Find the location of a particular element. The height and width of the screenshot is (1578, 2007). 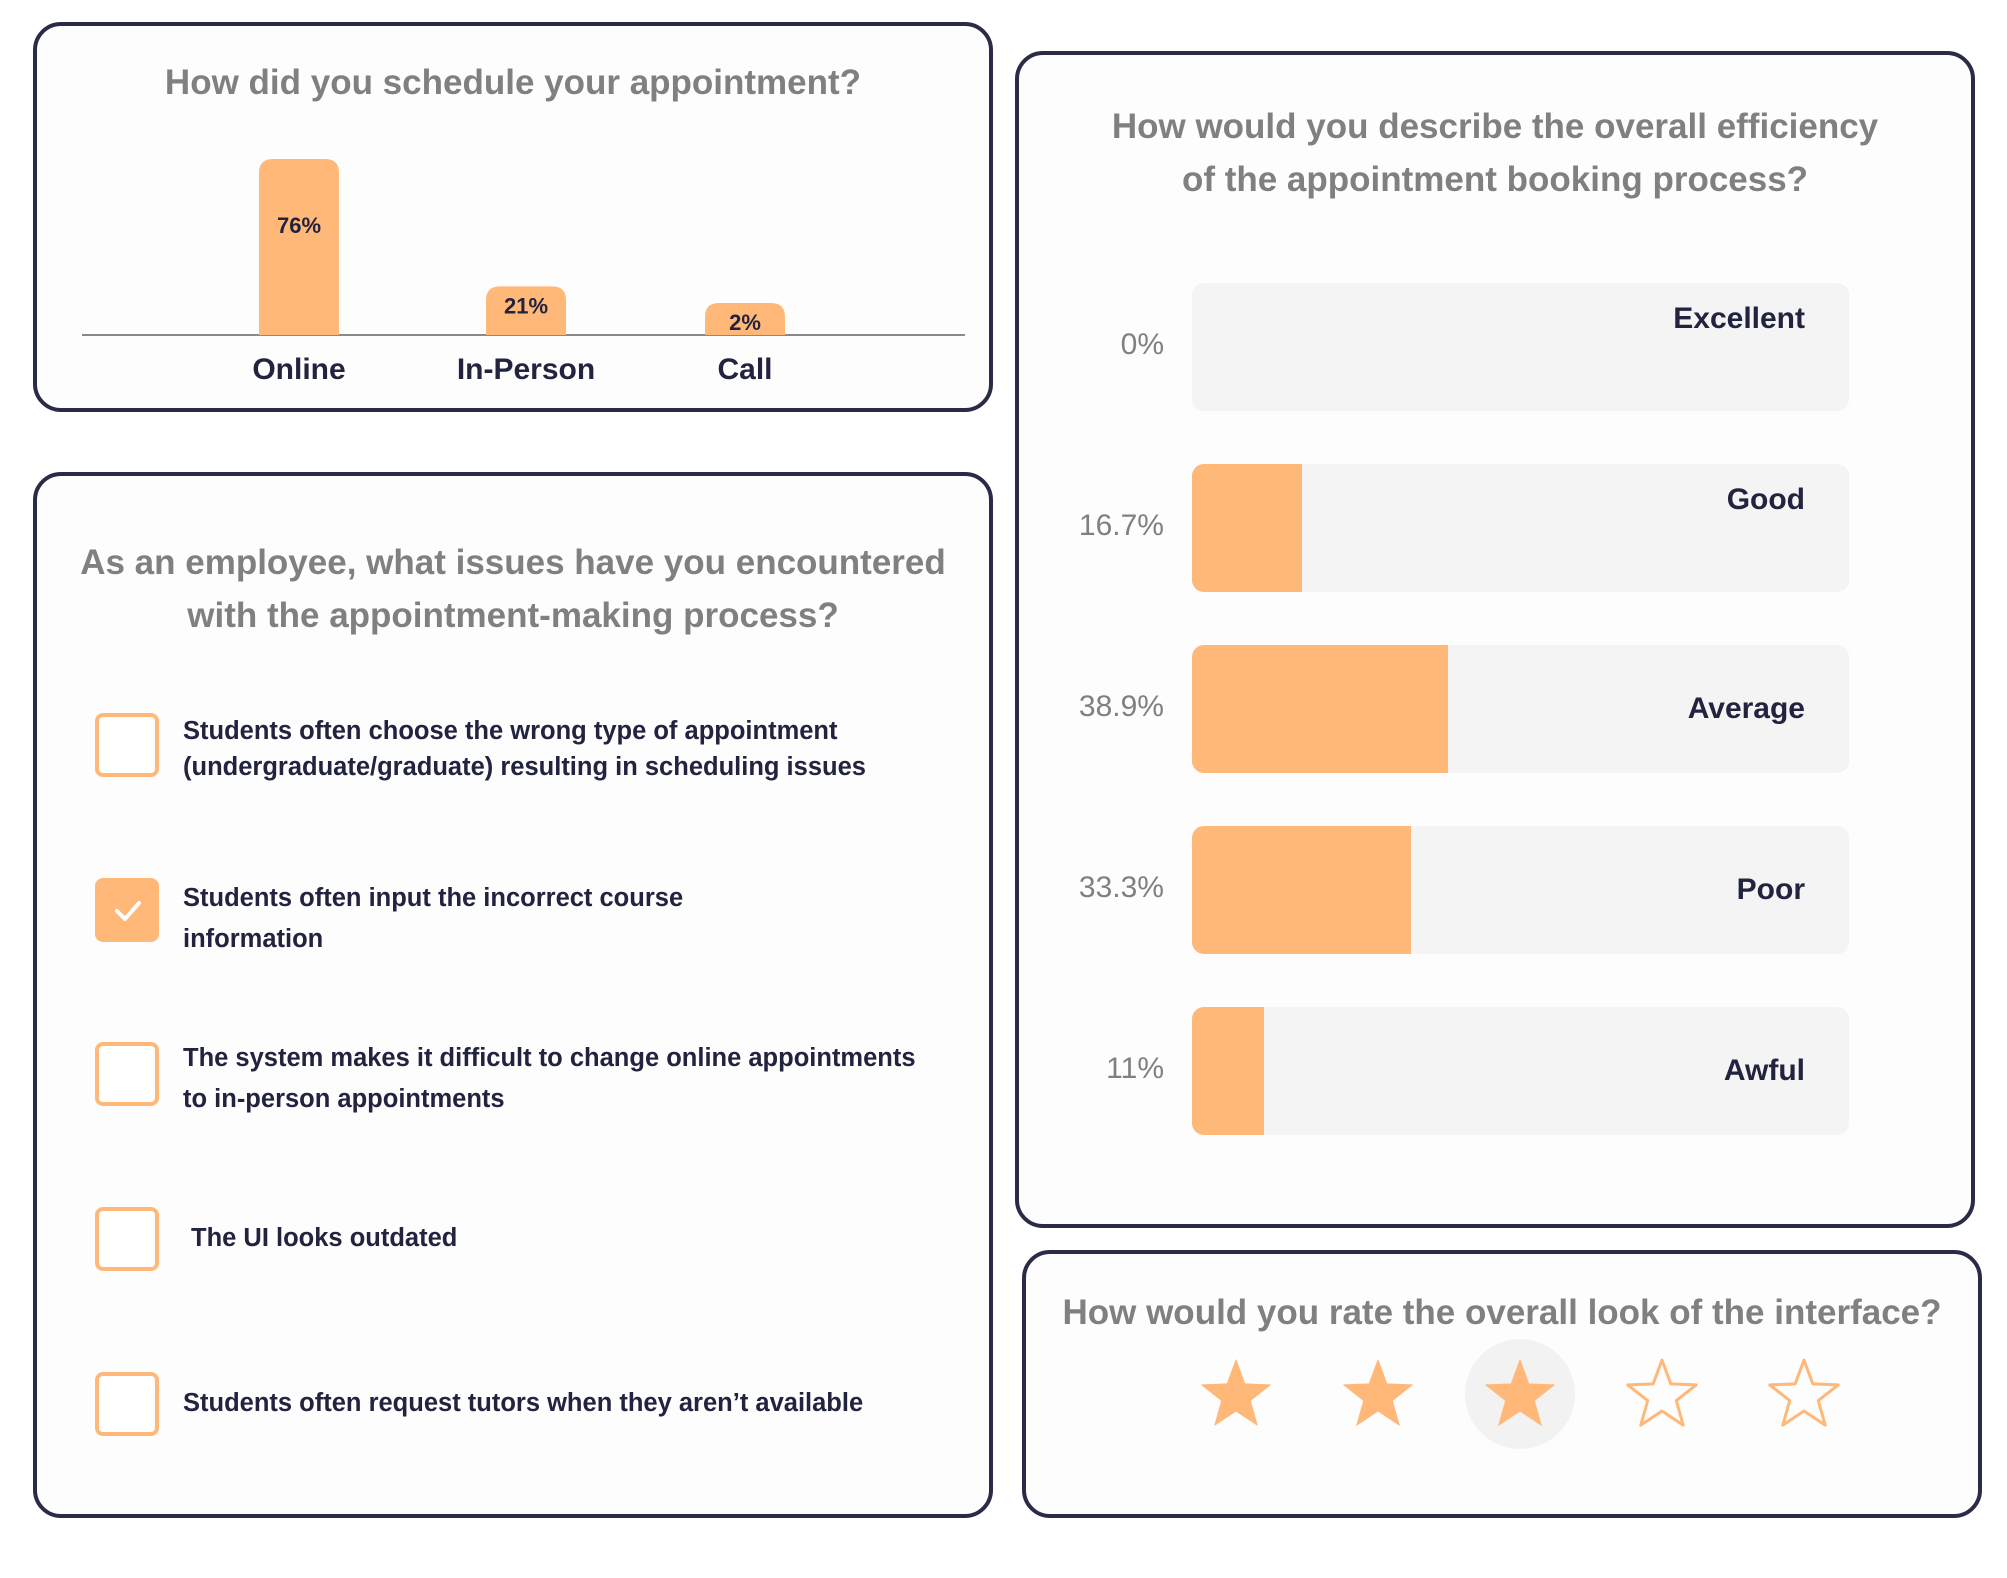

bar-label: Good is located at coordinates (1765, 499).